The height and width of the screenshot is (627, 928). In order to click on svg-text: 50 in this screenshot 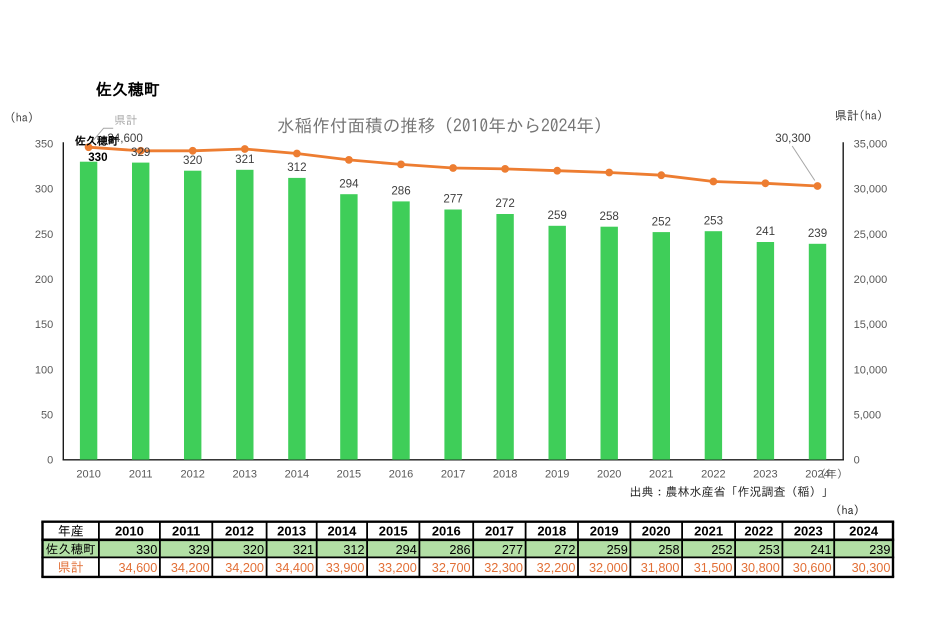, I will do `click(47, 416)`.